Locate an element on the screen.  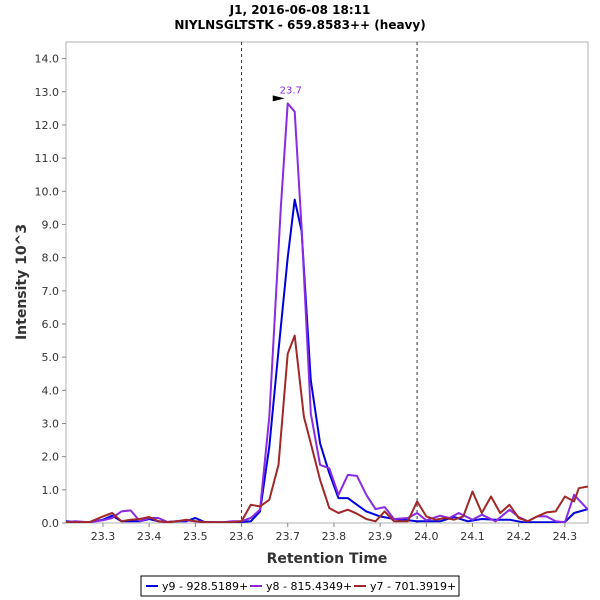
peak-arrow-icon is located at coordinates (278, 98).